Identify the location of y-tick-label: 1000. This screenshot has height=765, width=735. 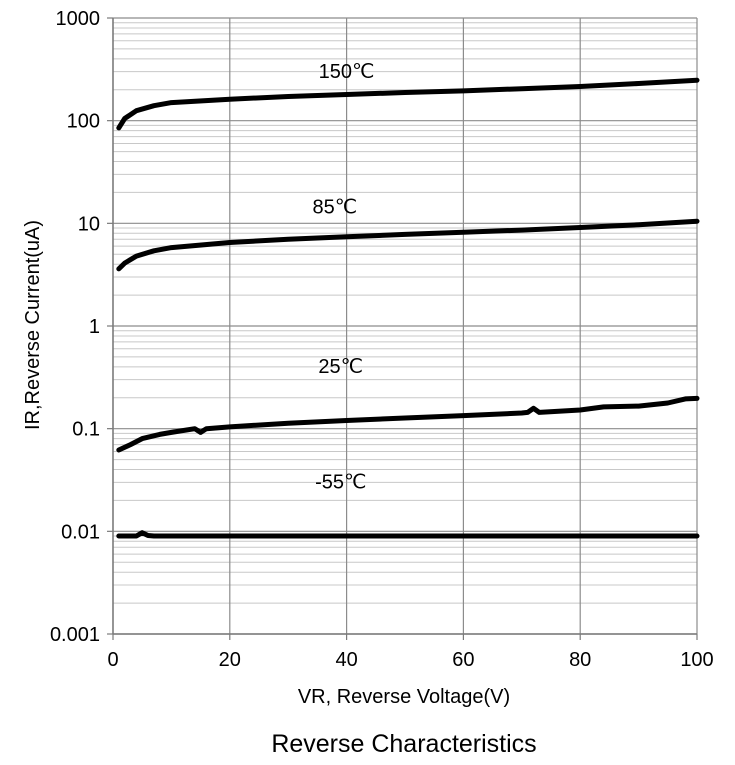
(78, 19).